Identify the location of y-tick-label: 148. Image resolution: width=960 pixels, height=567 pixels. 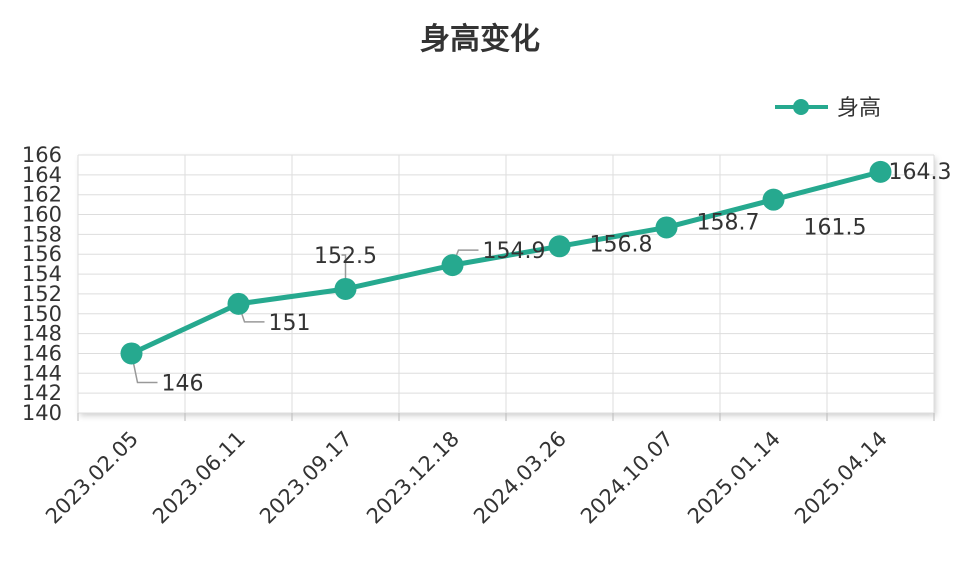
(42, 334).